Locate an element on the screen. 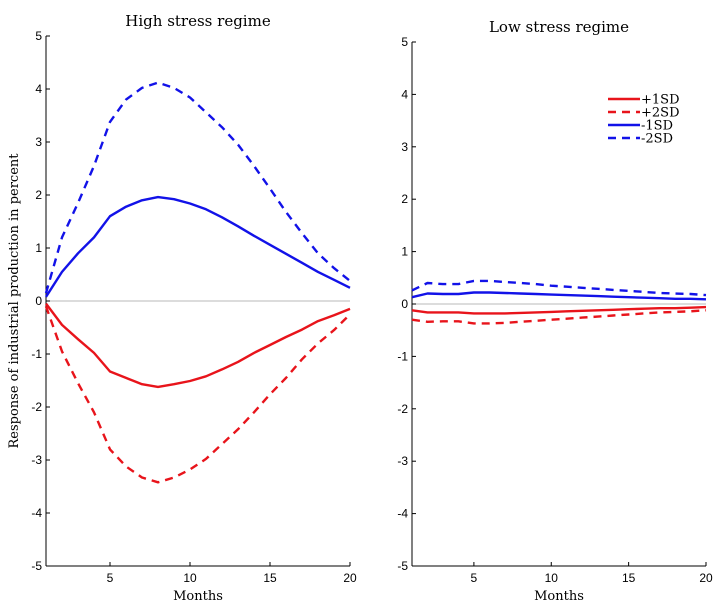  panel-1-y-tick-label: 3 is located at coordinates (38, 142).